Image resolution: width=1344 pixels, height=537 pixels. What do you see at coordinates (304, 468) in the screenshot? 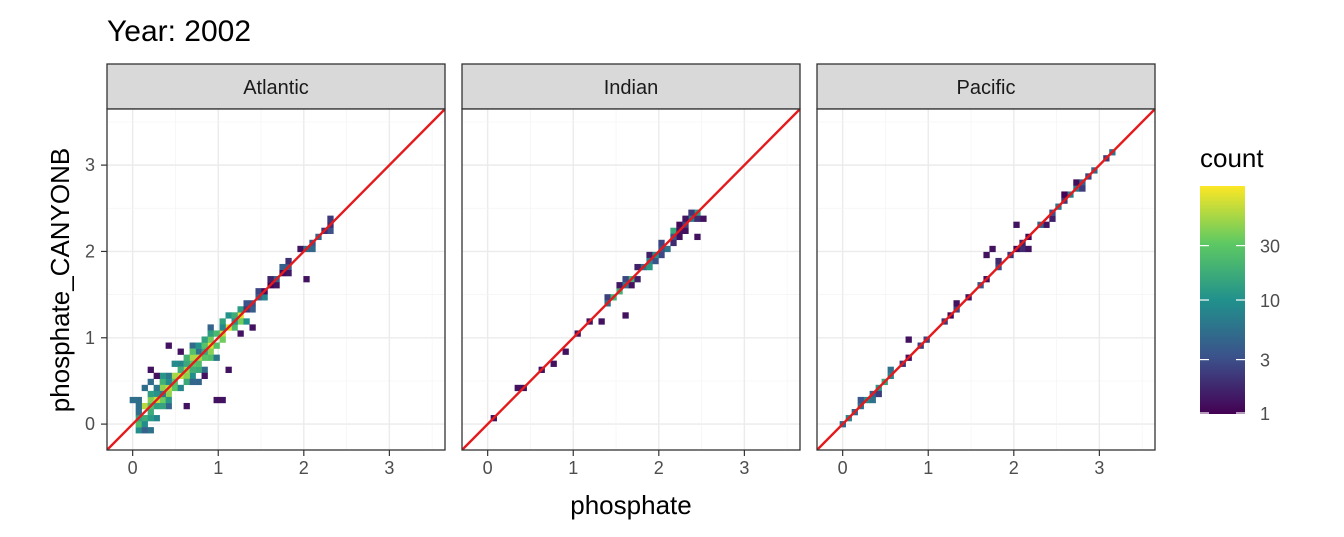
I see `x-tick-label: 2` at bounding box center [304, 468].